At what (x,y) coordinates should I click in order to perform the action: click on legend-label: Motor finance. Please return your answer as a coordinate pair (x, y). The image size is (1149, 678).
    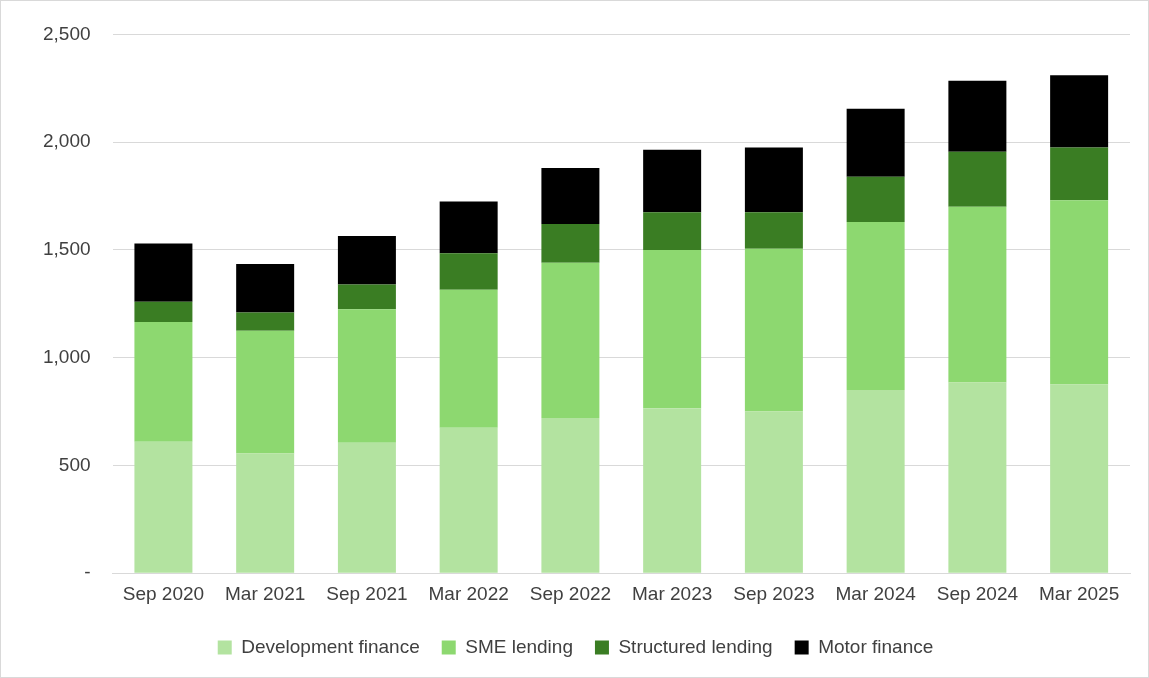
    Looking at the image, I should click on (876, 646).